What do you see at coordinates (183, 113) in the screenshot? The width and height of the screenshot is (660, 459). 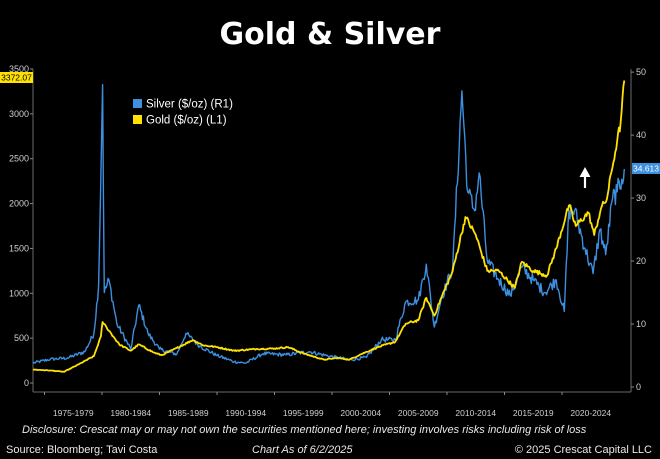 I see `legend: Silver ($/oz) (R1) Gold ($/oz) (L1)` at bounding box center [183, 113].